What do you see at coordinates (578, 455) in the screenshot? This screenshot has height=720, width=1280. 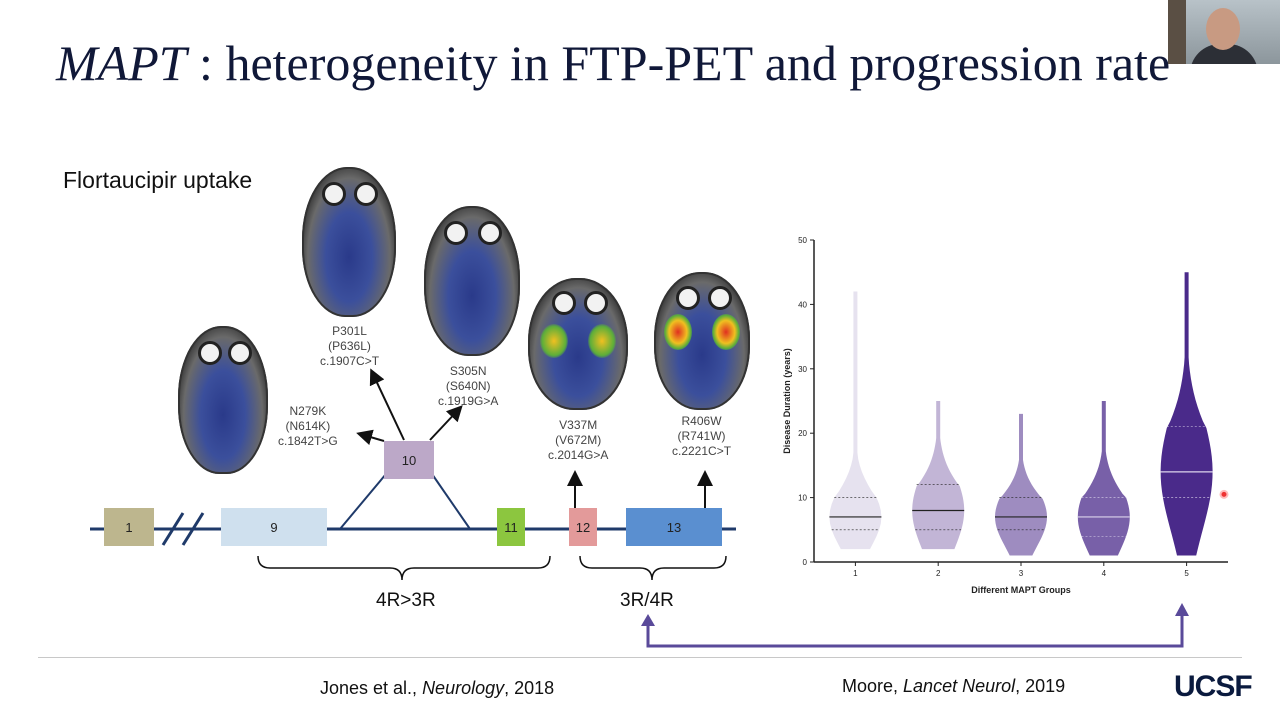 I see `mutation-cdna: c.2014G>A` at bounding box center [578, 455].